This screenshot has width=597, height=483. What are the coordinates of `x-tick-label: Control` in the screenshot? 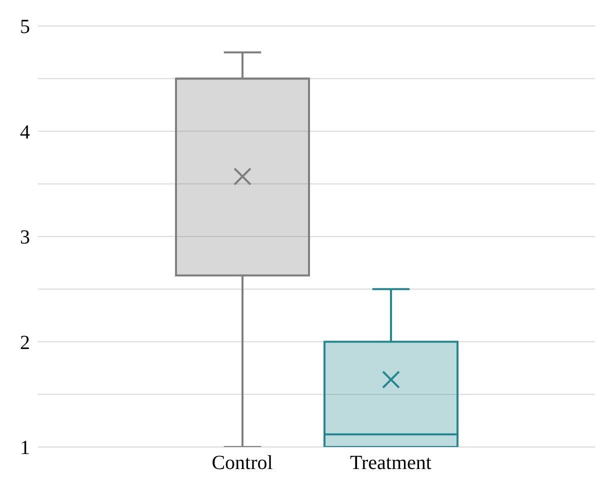 It's located at (243, 463).